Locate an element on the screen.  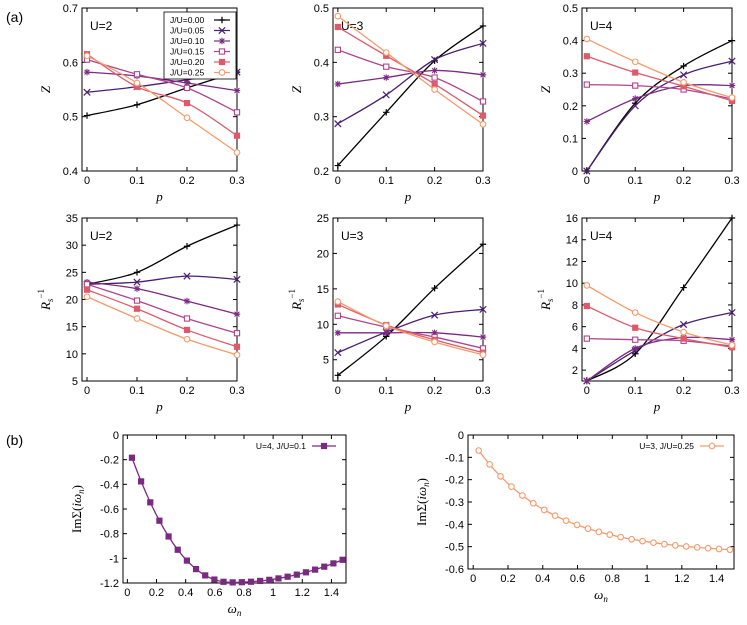
x-axis-label: ωn is located at coordinates (601, 595).